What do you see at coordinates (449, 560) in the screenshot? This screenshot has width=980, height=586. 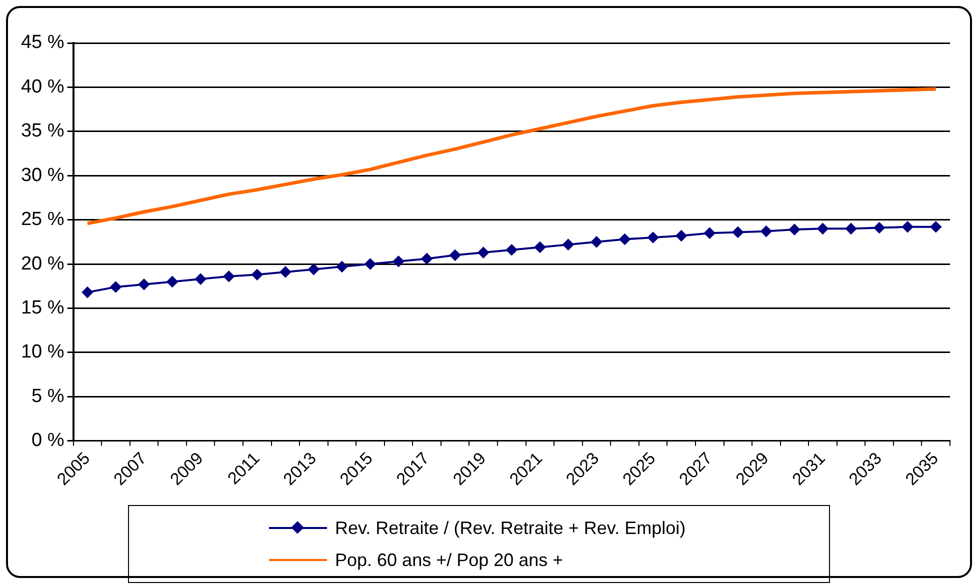 I see `legend-label: Pop. 60 ans +/ Pop 20 ans +` at bounding box center [449, 560].